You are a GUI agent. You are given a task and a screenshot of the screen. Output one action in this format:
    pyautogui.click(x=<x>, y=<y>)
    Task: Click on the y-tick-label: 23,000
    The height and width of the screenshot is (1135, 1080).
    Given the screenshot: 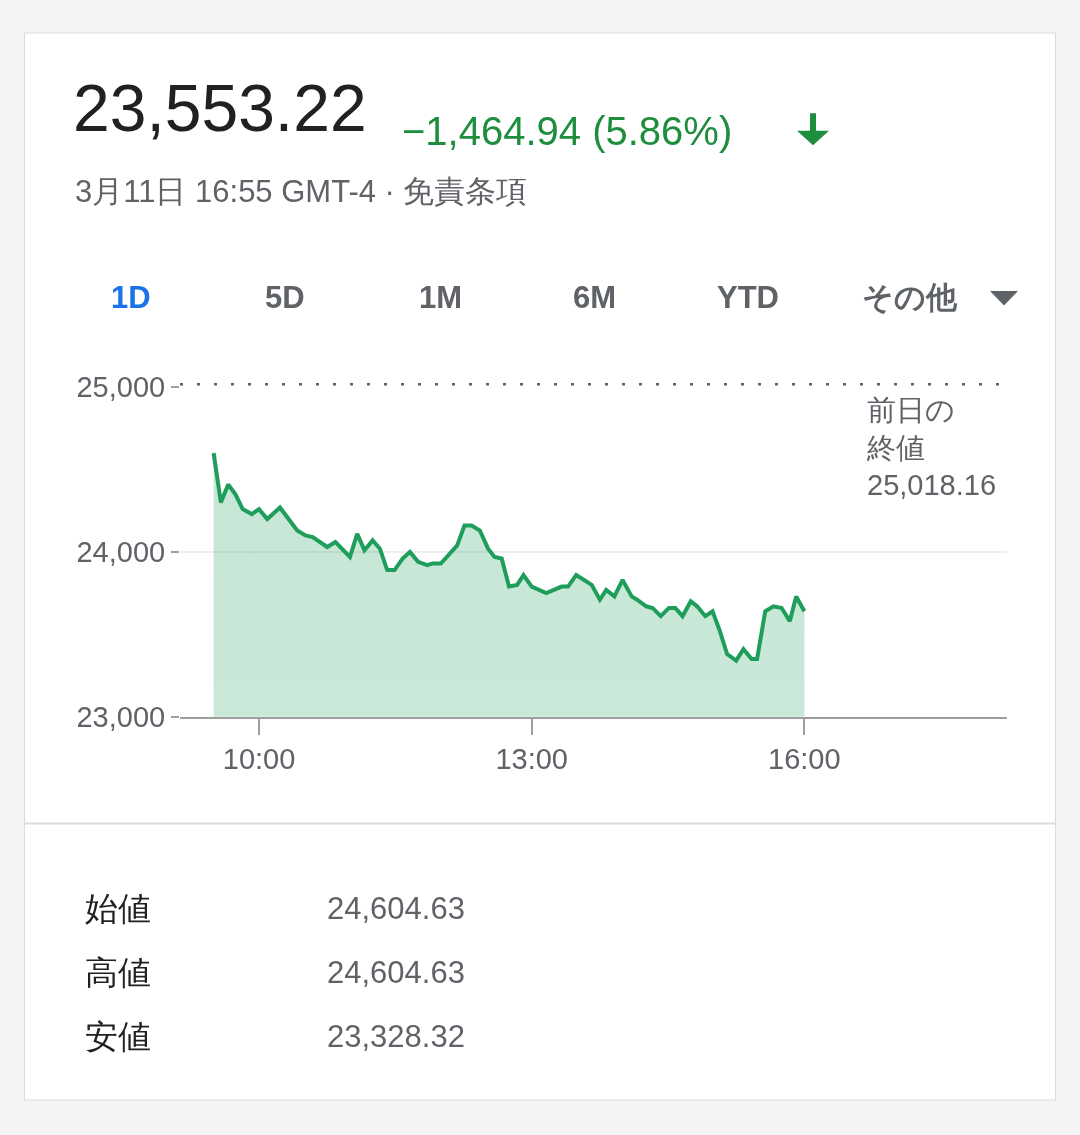 What is the action you would take?
    pyautogui.click(x=121, y=716)
    